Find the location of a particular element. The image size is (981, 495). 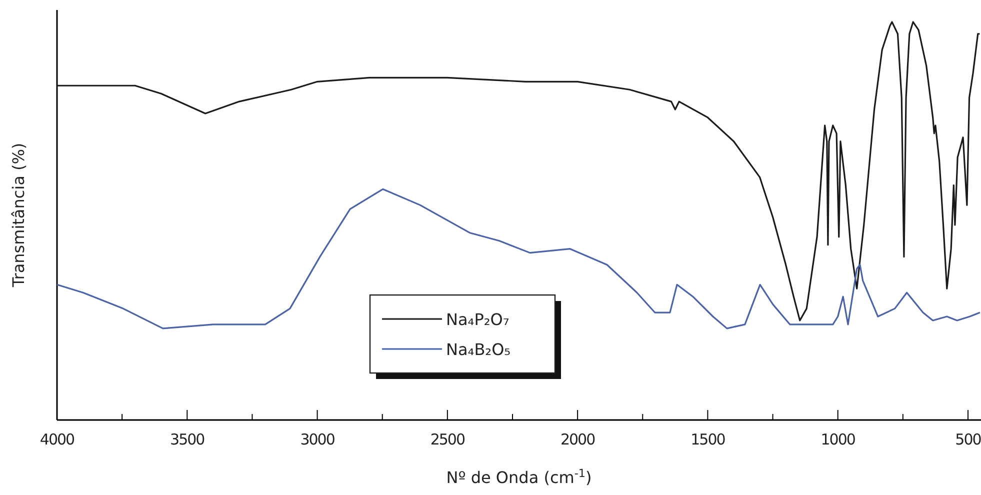

x-axis-title: Nº de Onda (cm$^{-1}$) is located at coordinates (519, 476).